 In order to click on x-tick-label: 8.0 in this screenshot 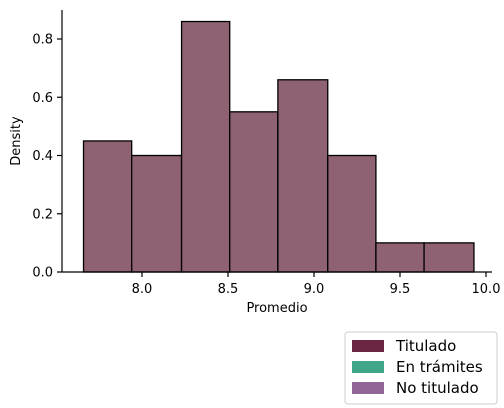, I will do `click(142, 289)`.